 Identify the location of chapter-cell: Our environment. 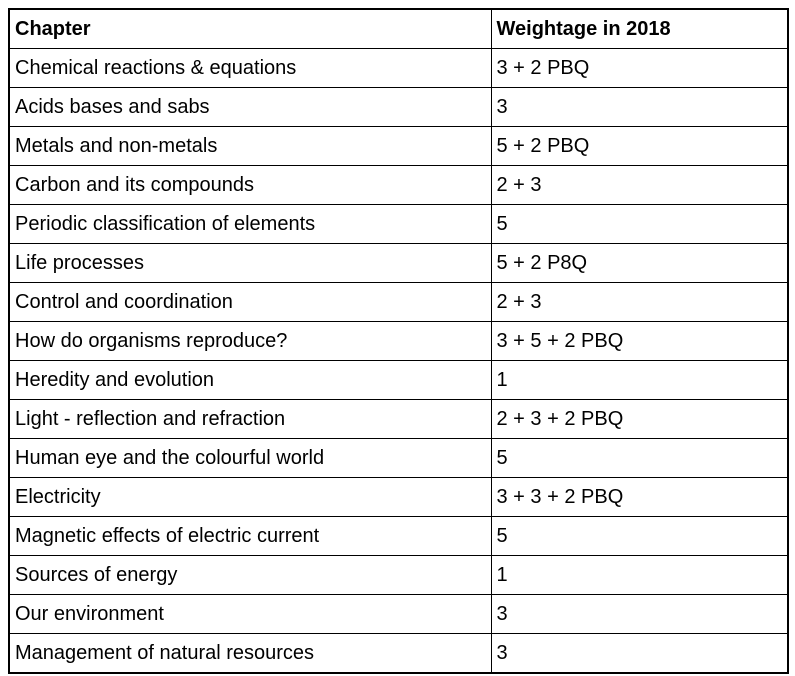
(250, 614).